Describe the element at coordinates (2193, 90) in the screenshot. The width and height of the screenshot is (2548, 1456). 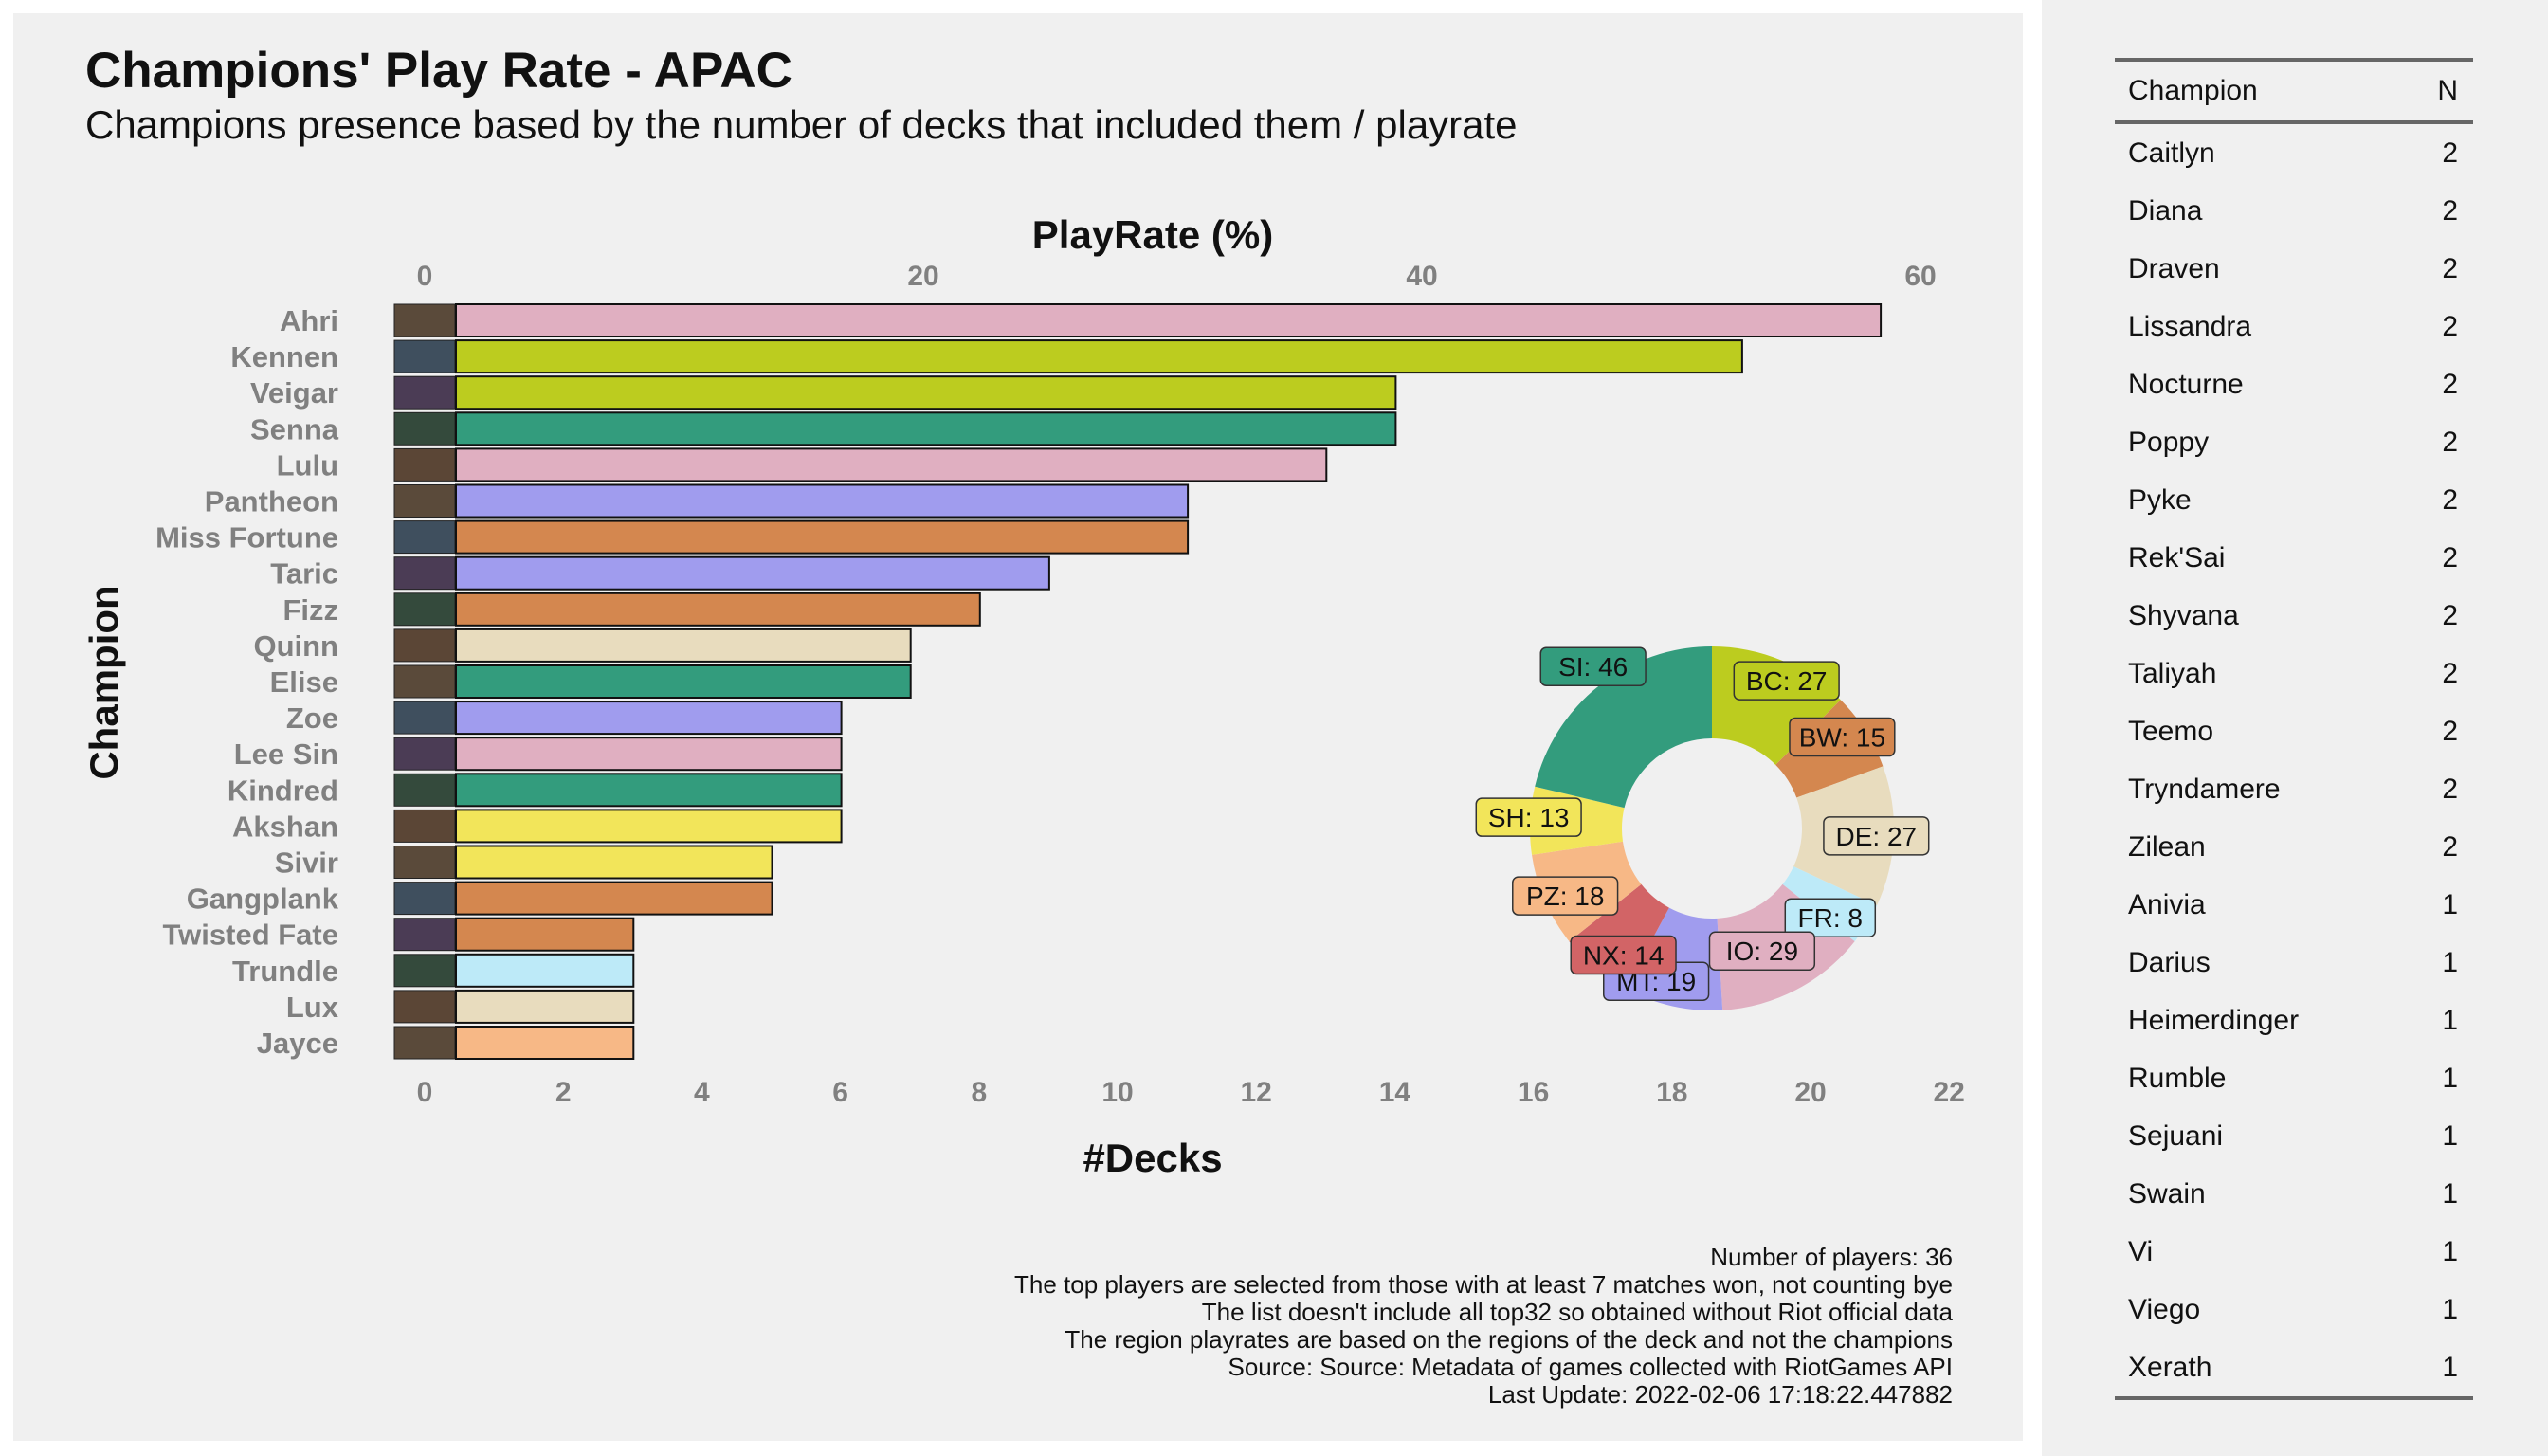
I see `header-champion: Champion` at that location.